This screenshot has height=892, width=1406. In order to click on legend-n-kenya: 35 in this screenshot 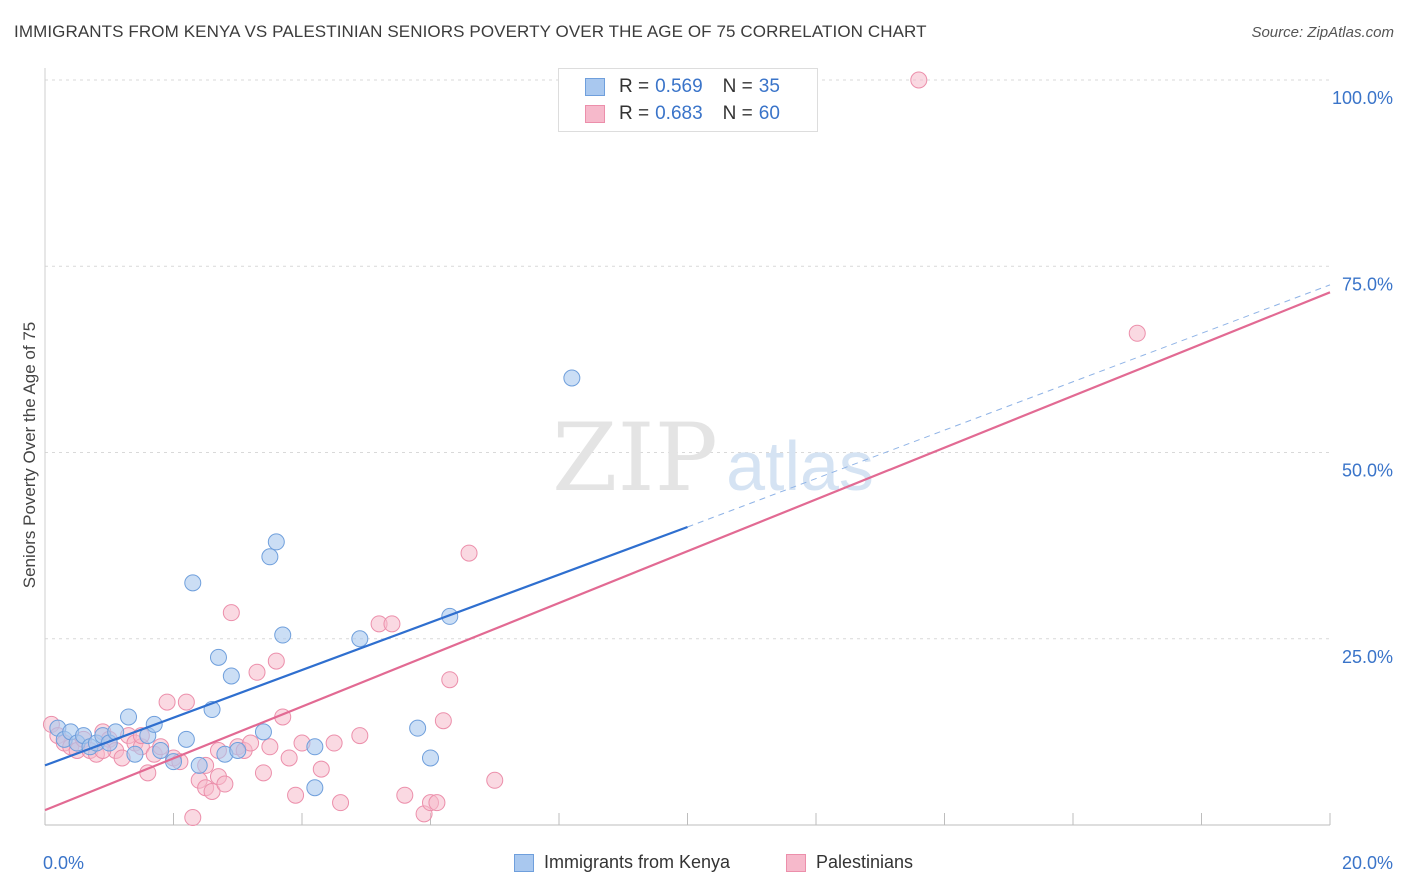, I will do `click(769, 86)`.